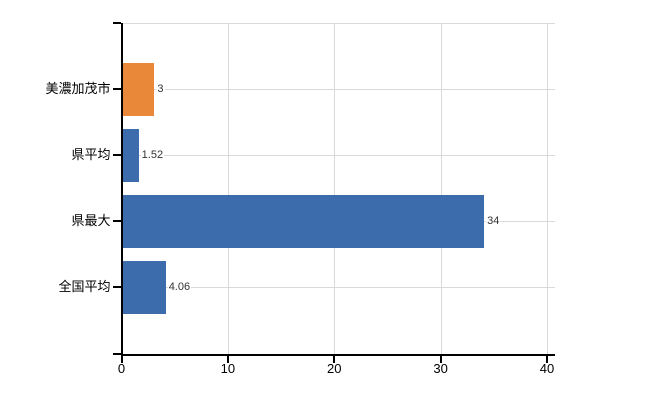  I want to click on x-axis-tick-label: 10, so click(228, 368).